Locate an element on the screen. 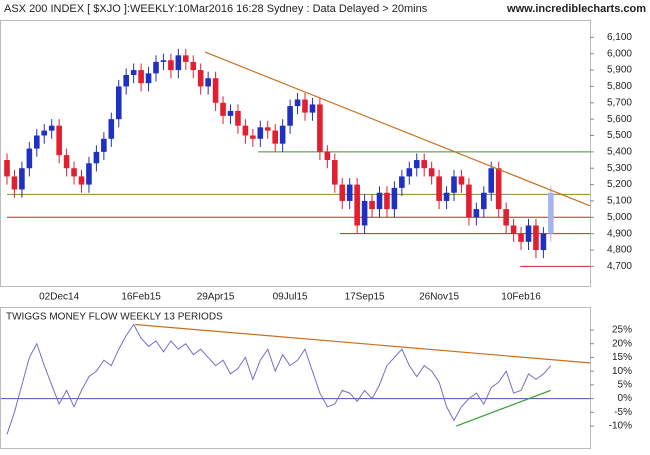 This screenshot has height=455, width=650. y-tick-label: 6,000 is located at coordinates (619, 53).